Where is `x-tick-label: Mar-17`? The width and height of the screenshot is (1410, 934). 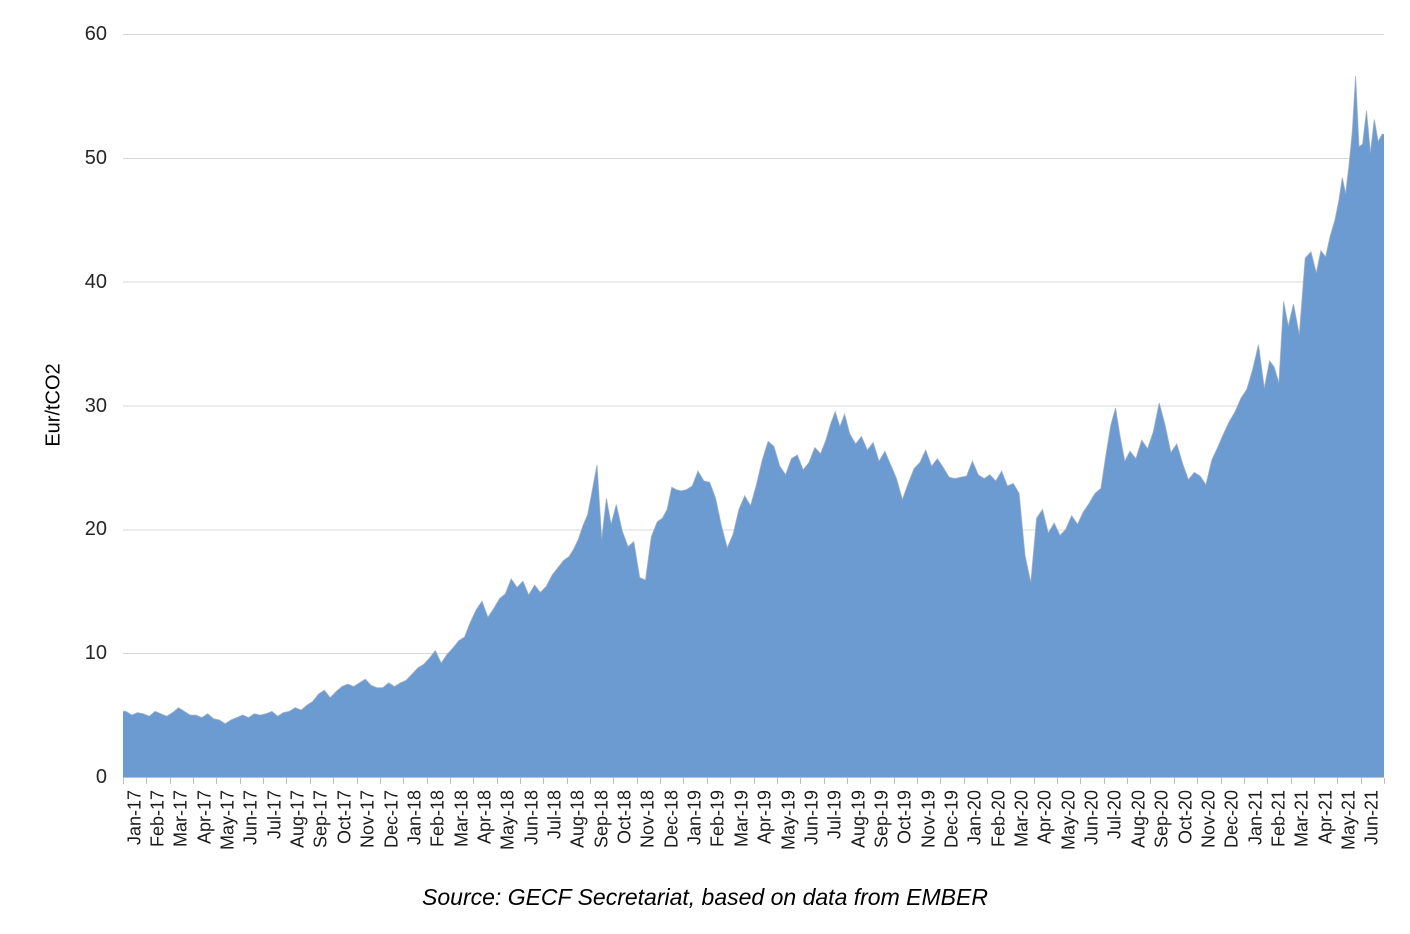 x-tick-label: Mar-17 is located at coordinates (180, 819).